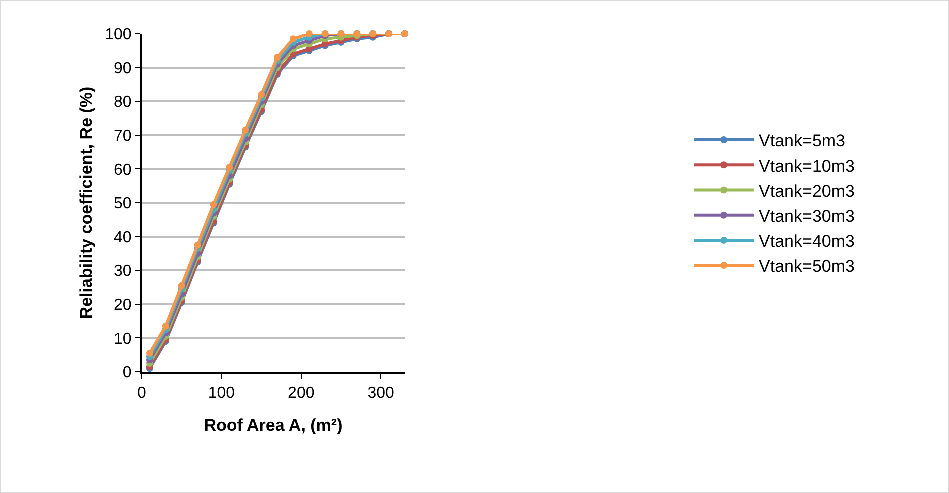 This screenshot has height=493, width=949. What do you see at coordinates (123, 103) in the screenshot?
I see `y-tick-label: 80` at bounding box center [123, 103].